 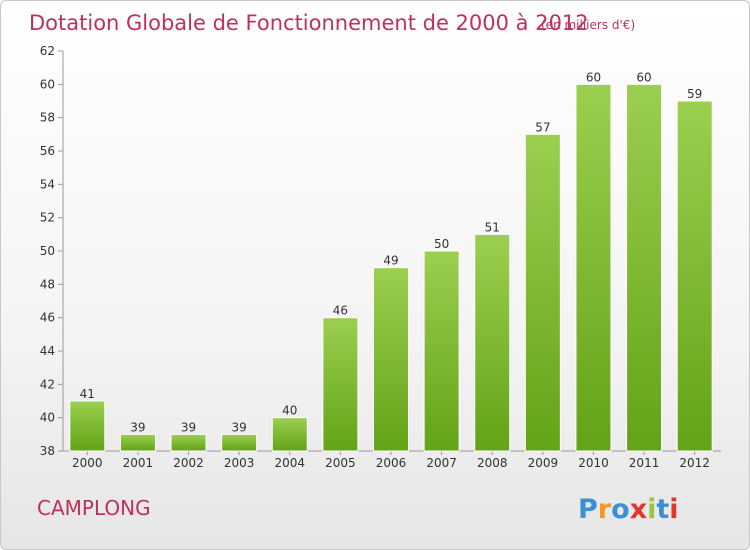 I want to click on proxiti-logo: Proxiti, so click(x=628, y=509).